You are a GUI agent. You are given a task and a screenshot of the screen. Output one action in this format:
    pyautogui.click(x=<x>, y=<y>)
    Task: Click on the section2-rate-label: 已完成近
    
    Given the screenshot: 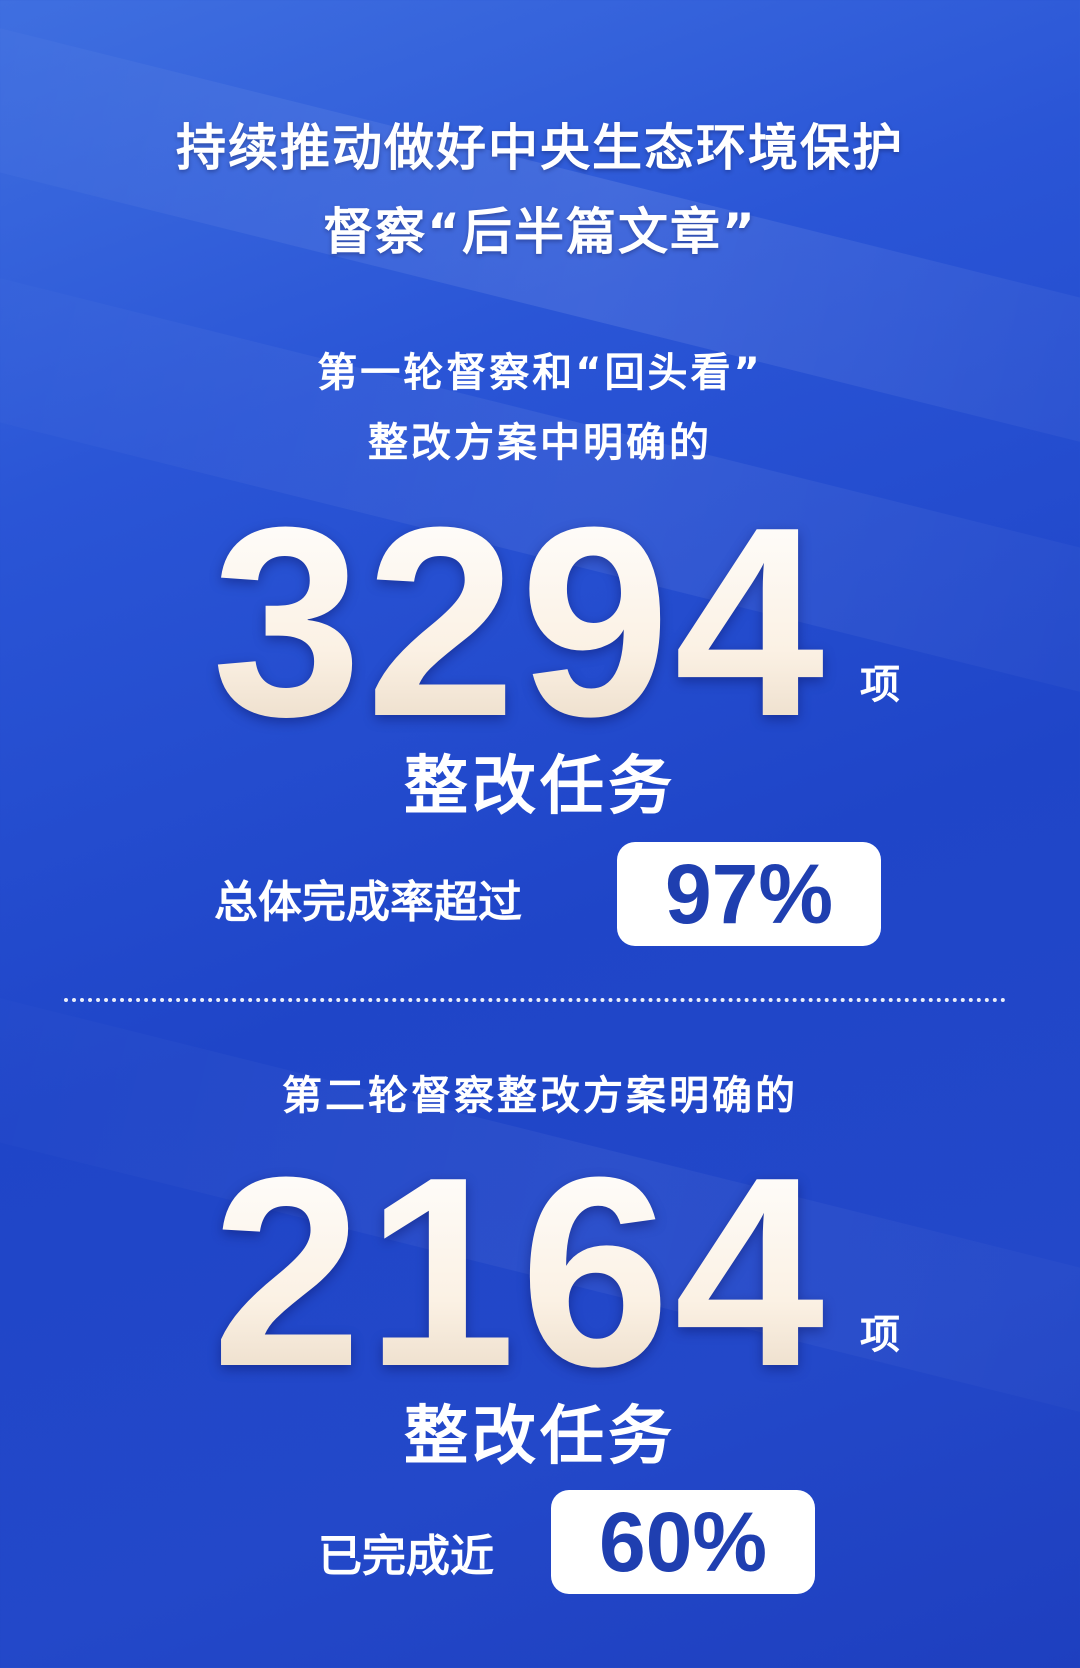 What is the action you would take?
    pyautogui.click(x=406, y=1556)
    